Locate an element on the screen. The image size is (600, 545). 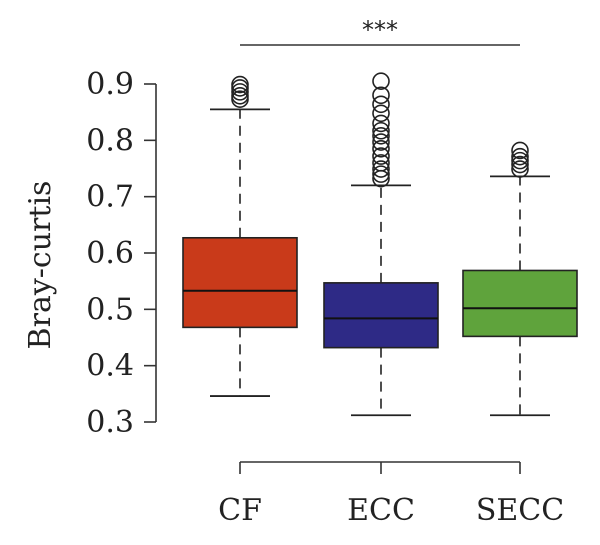
y-axis-label: Bray-curtis is located at coordinates (40, 265).